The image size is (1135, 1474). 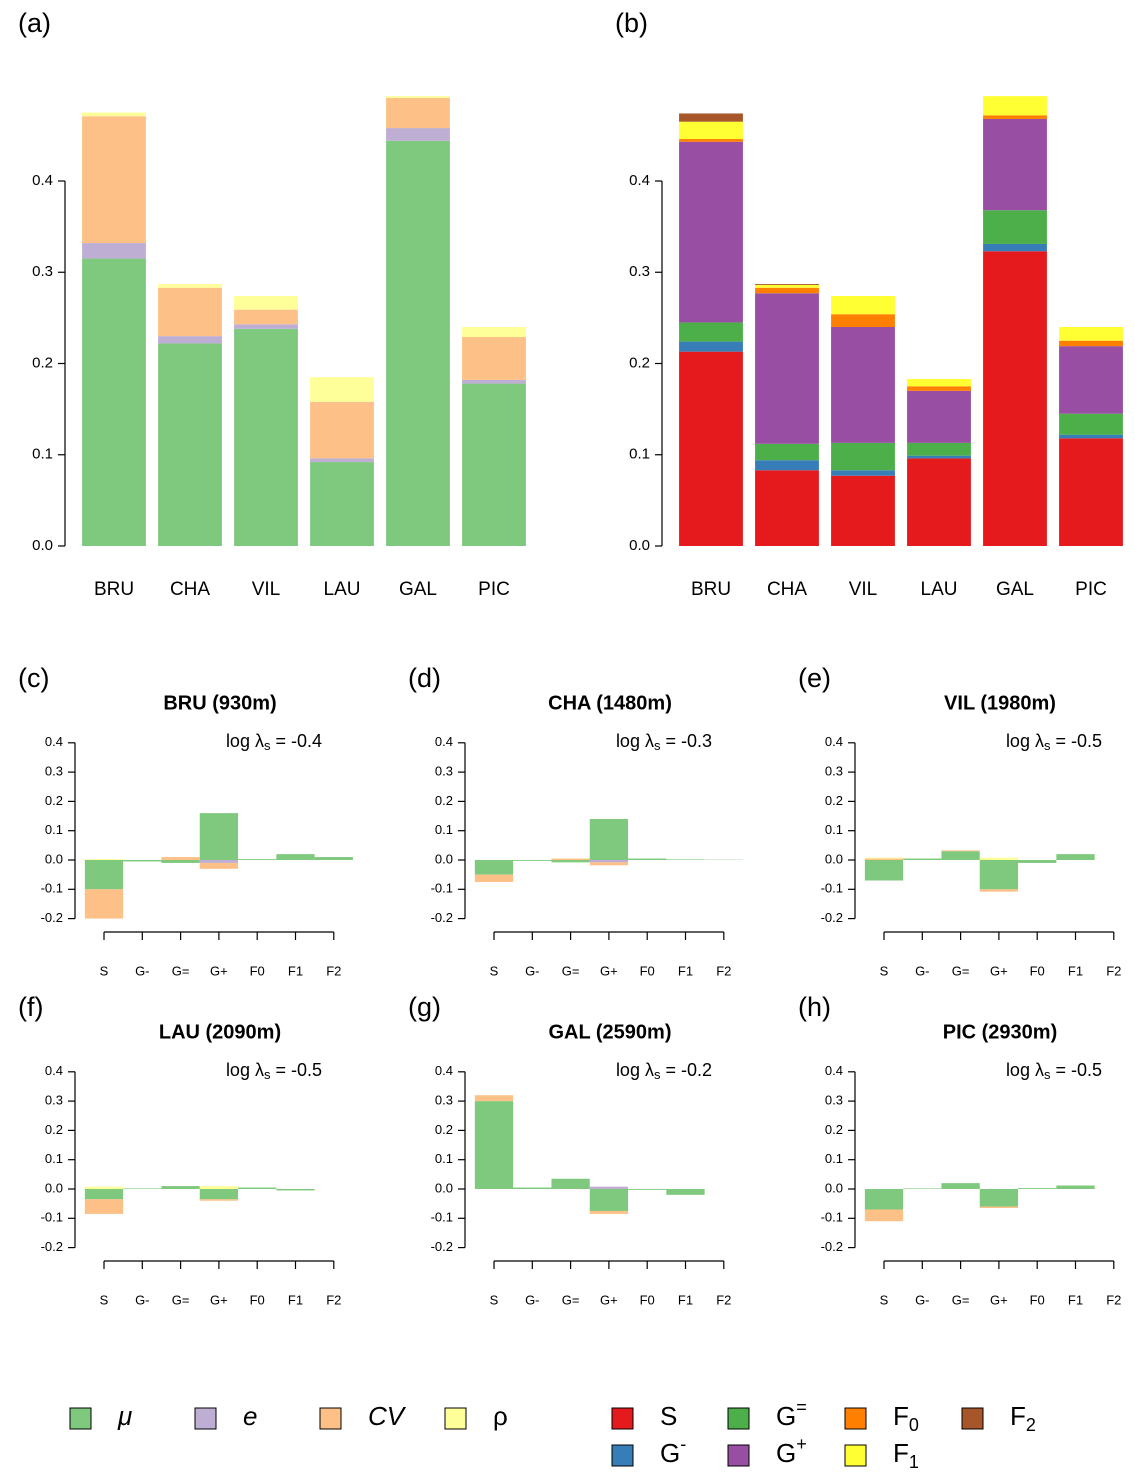 What do you see at coordinates (668, 1416) in the screenshot?
I see `legend-label: S` at bounding box center [668, 1416].